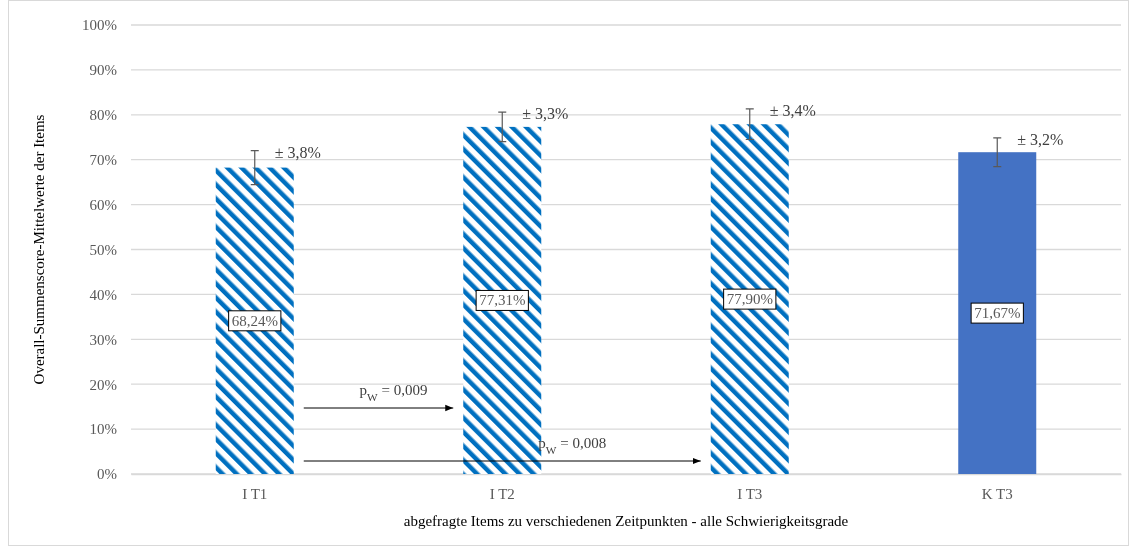 The height and width of the screenshot is (547, 1136). What do you see at coordinates (103, 160) in the screenshot?
I see `y-tick-label: 70%` at bounding box center [103, 160].